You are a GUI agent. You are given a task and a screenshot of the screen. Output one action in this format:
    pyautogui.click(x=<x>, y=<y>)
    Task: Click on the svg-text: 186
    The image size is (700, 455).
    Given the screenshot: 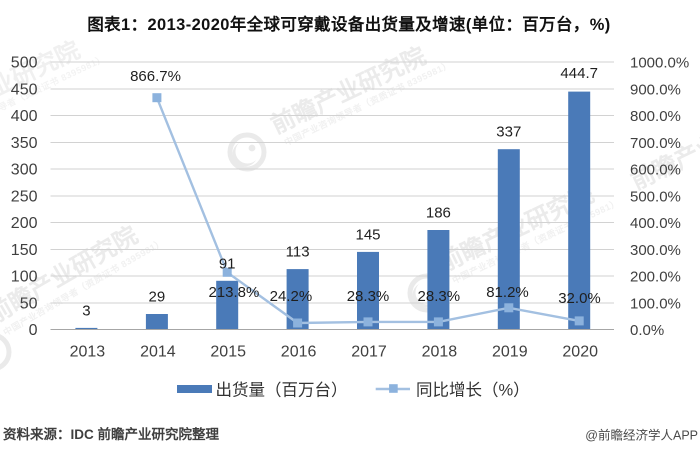 What is the action you would take?
    pyautogui.click(x=438, y=213)
    